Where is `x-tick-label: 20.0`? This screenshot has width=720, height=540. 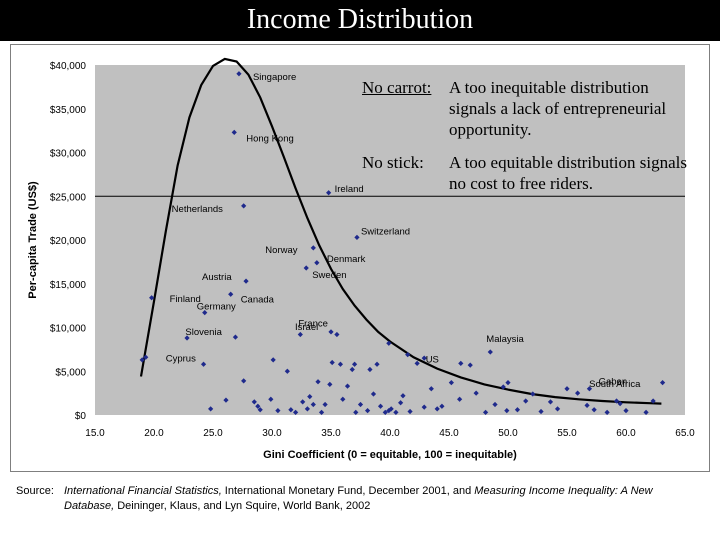 x-tick-label: 20.0 is located at coordinates (154, 433).